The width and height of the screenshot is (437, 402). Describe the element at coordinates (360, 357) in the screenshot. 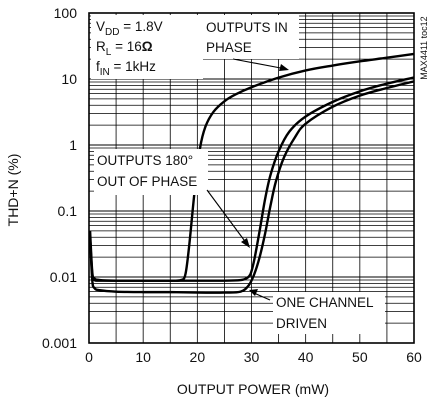

I see `x-tick-label: 50` at that location.